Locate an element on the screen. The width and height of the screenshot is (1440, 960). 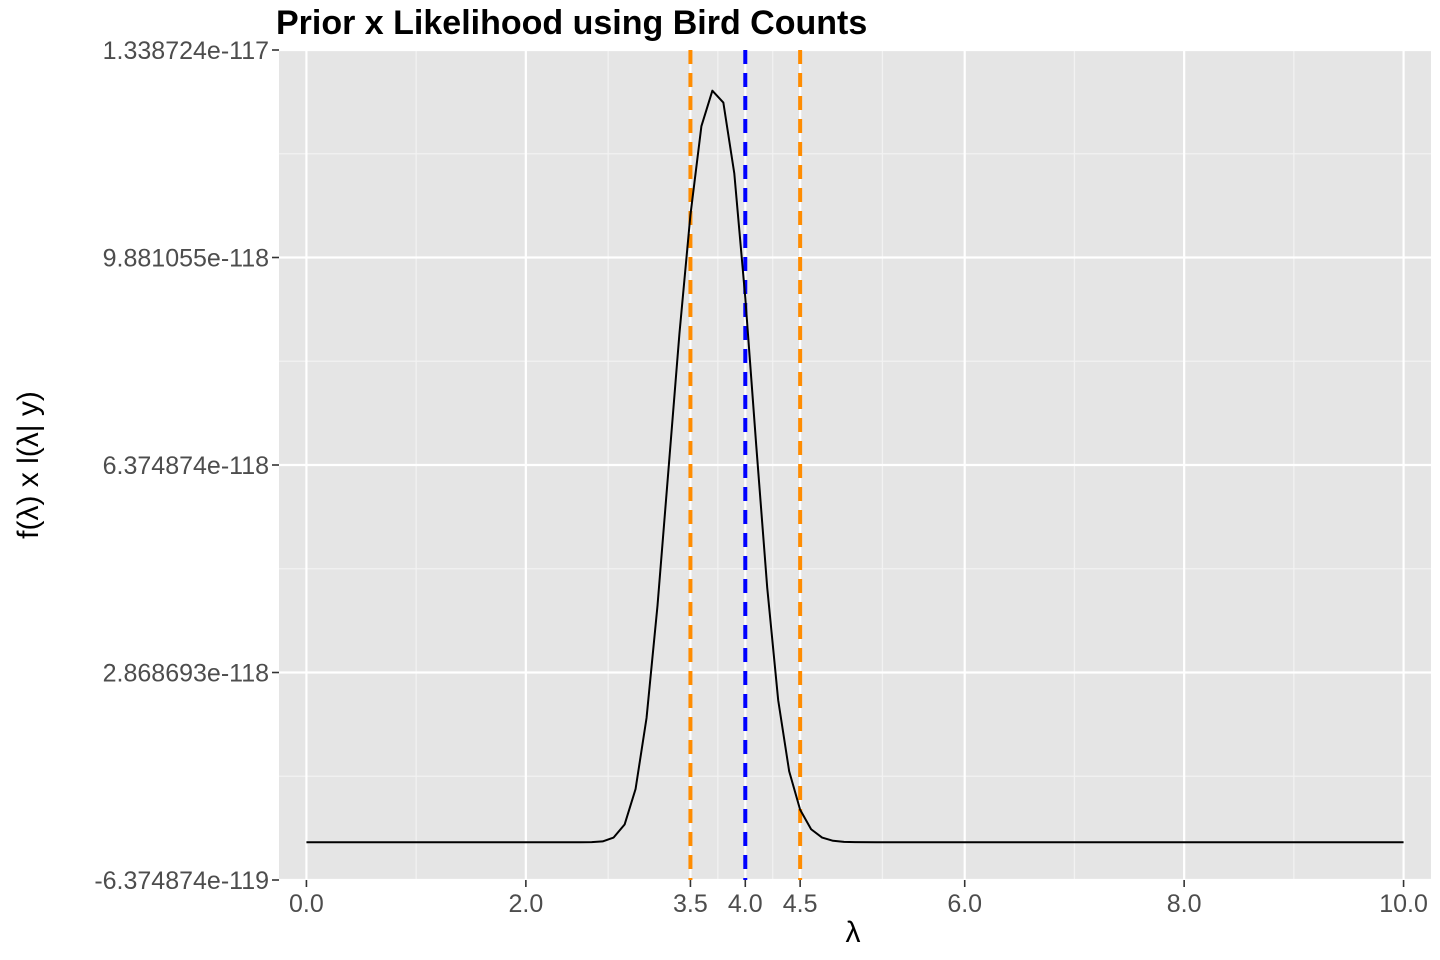
x-tick-label: 4.5 is located at coordinates (800, 904).